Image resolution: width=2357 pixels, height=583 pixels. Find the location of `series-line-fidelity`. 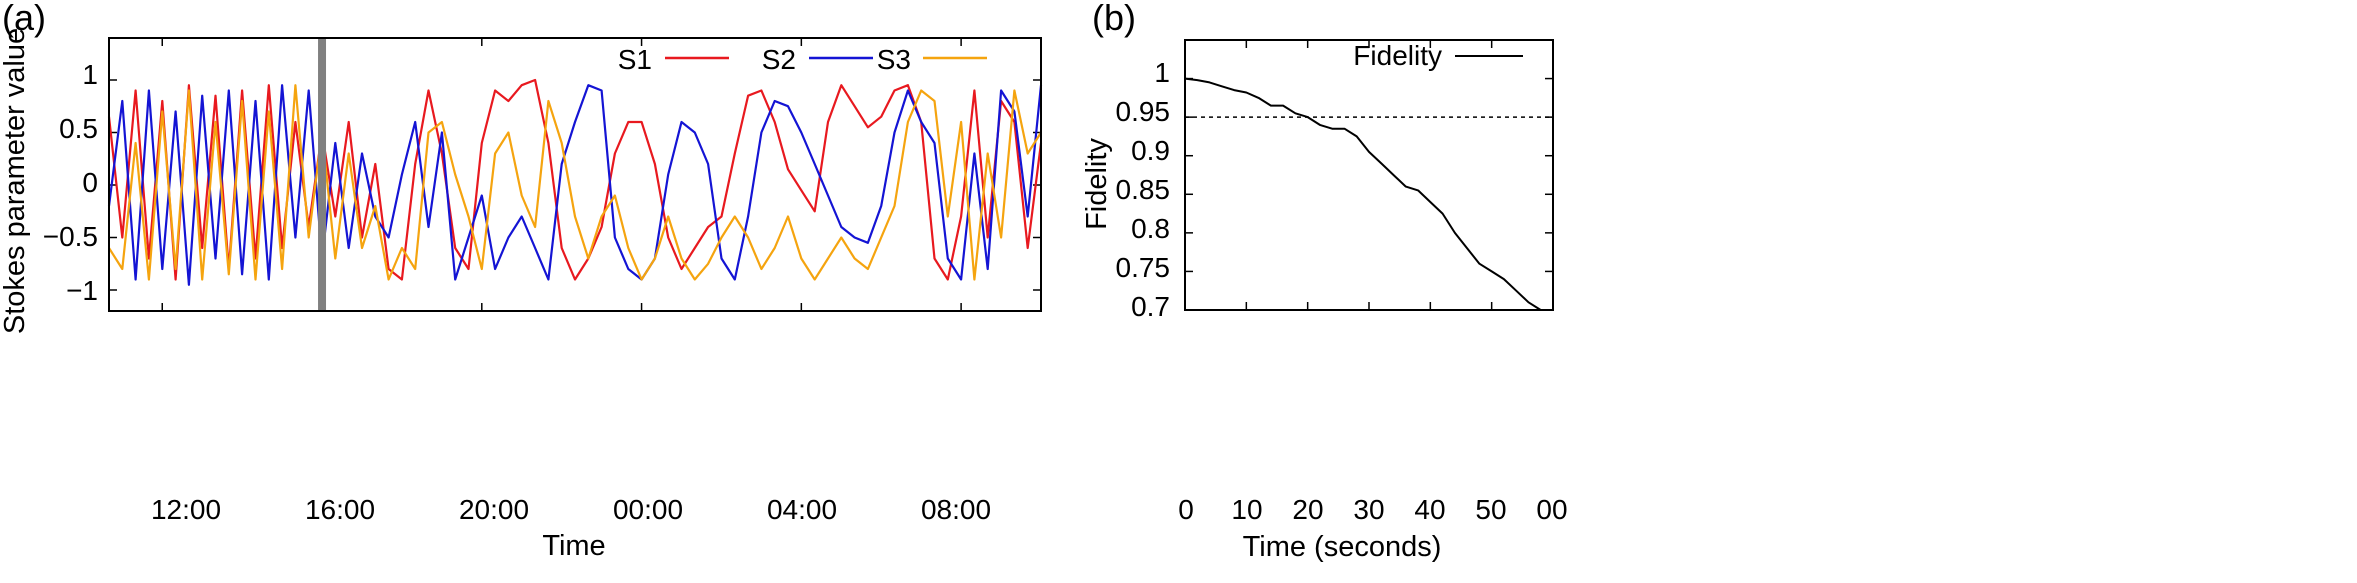

series-line-fidelity is located at coordinates (1368, 194).